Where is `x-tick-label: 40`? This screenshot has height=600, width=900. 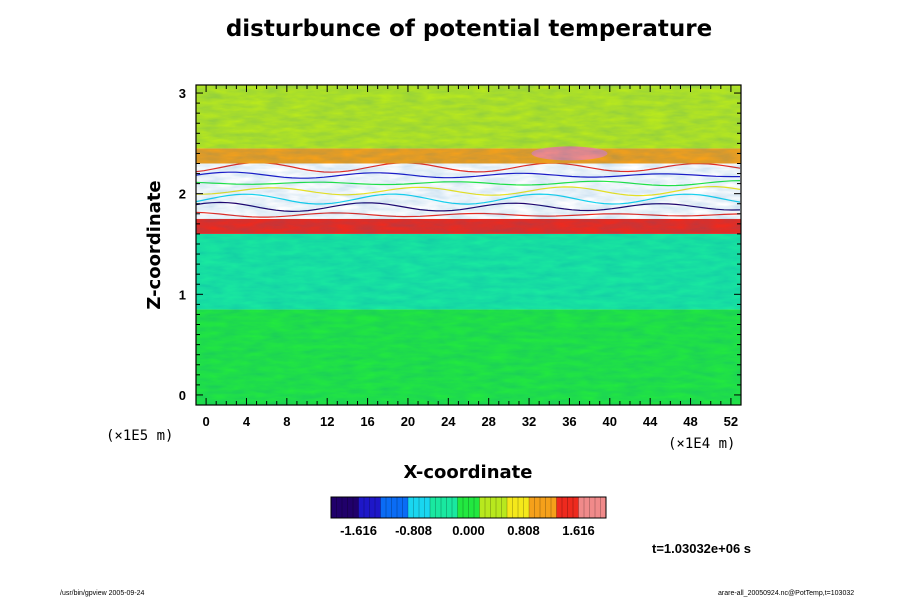 x-tick-label: 40 is located at coordinates (610, 421).